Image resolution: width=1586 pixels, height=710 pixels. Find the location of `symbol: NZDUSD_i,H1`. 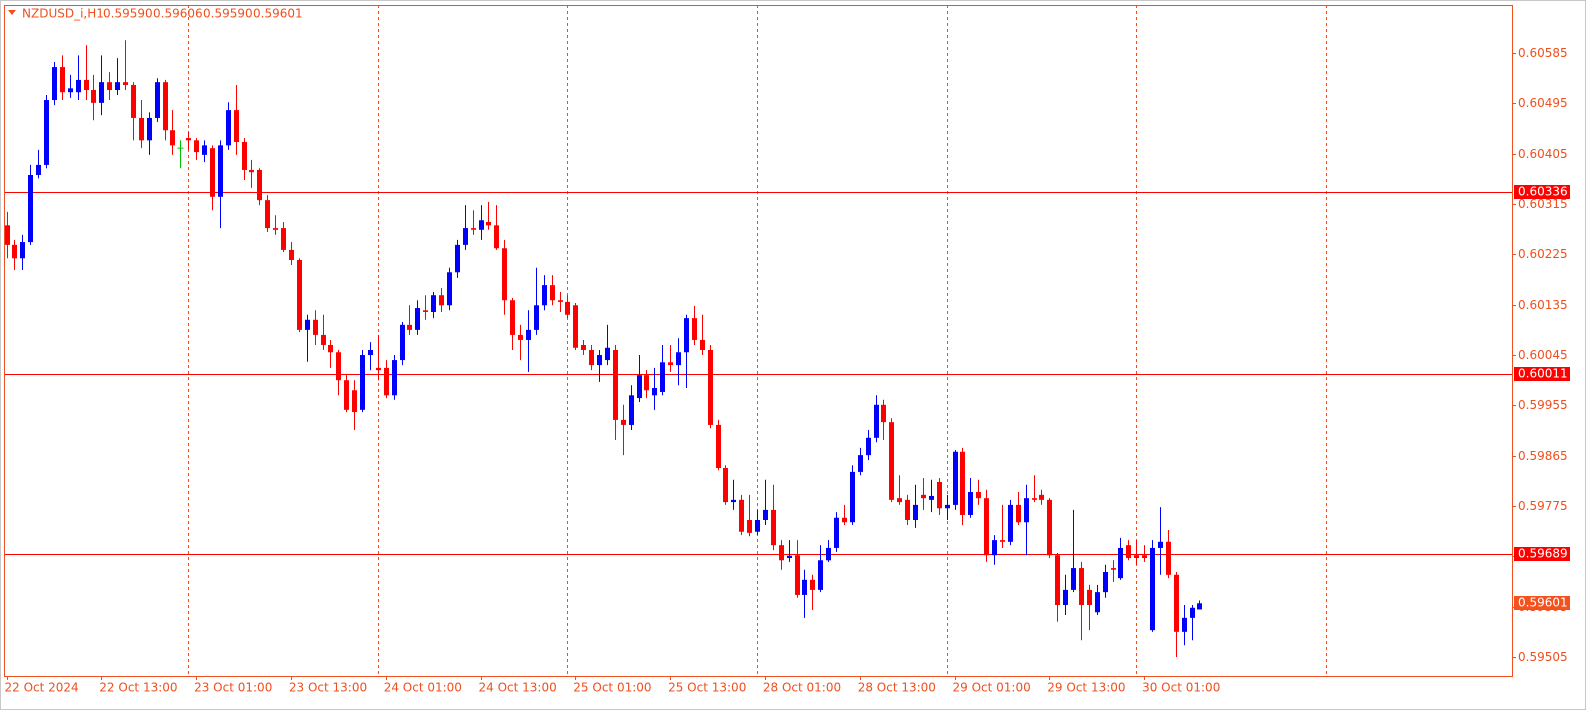

symbol: NZDUSD_i,H1 is located at coordinates (63, 14).